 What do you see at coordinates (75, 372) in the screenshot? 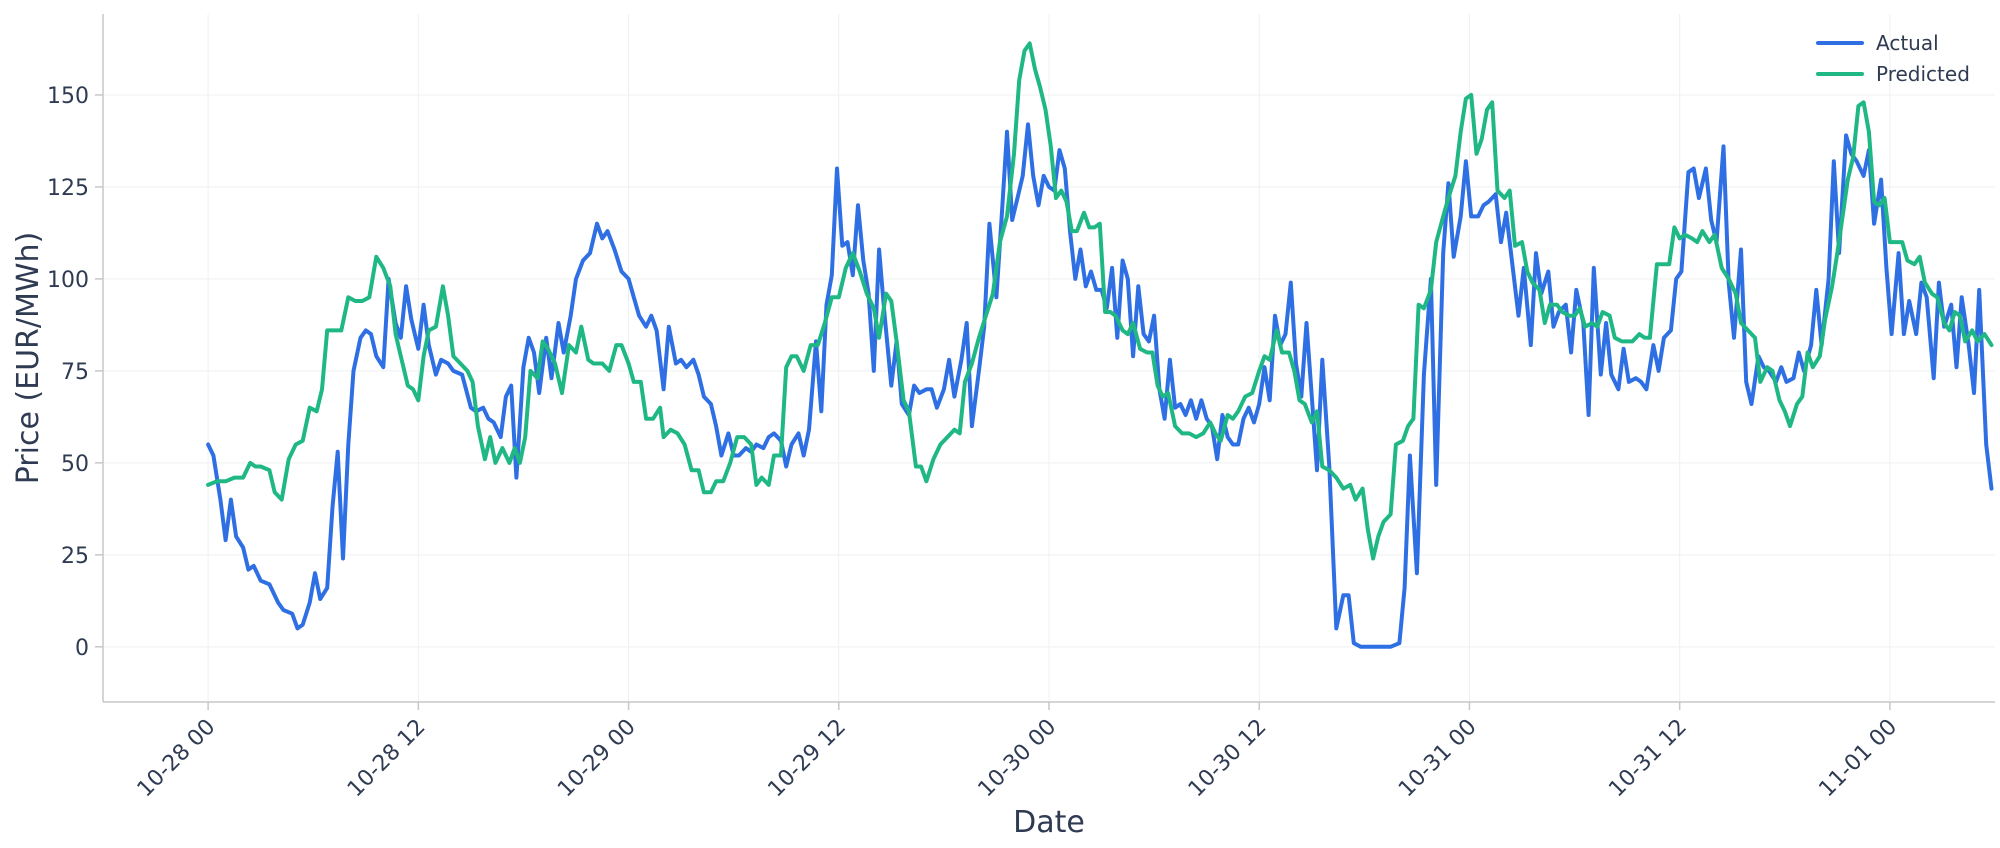
I see `y-tick-label: 75` at bounding box center [75, 372].